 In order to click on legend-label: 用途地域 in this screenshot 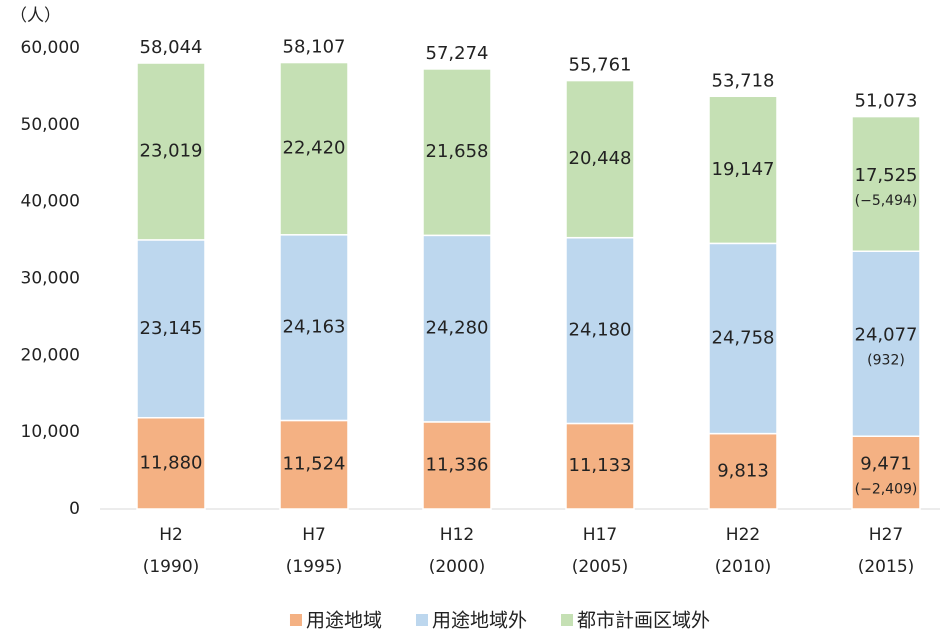, I will do `click(344, 621)`.